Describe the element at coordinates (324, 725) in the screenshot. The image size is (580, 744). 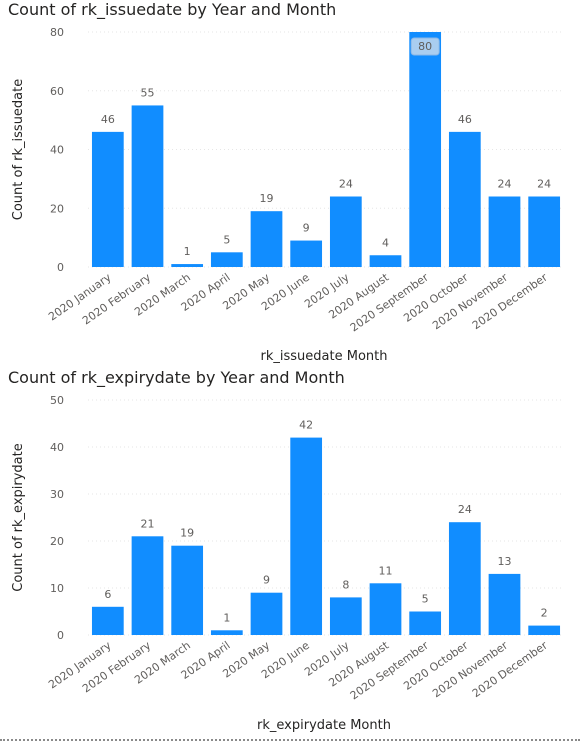
I see `x-axis-title: rk_expirydate Month` at that location.